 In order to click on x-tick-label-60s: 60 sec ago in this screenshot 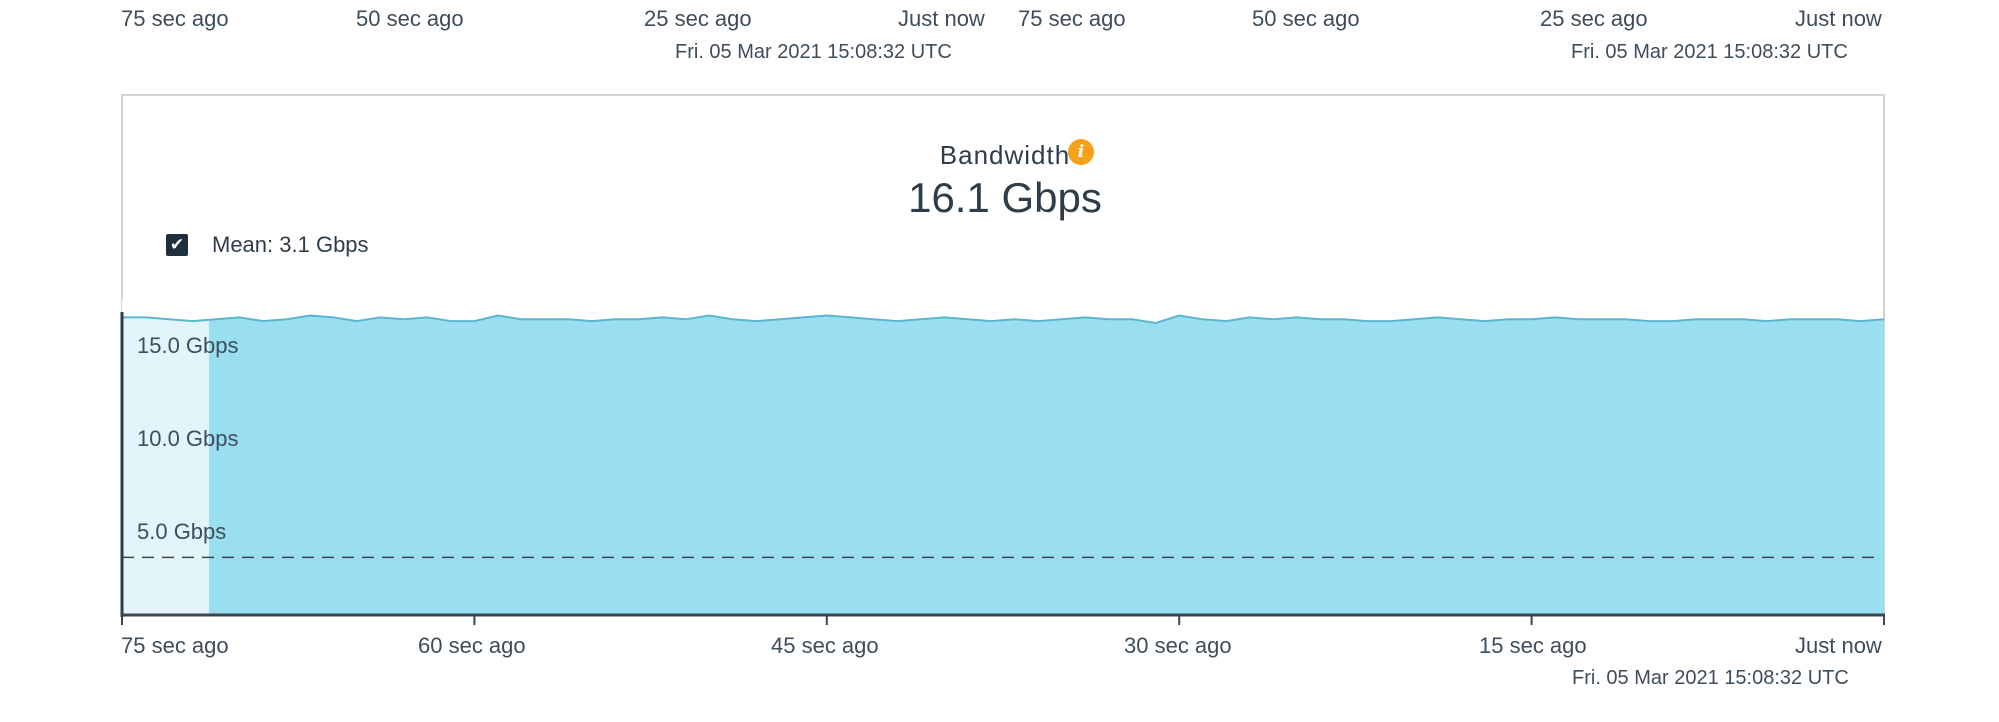, I will do `click(472, 645)`.